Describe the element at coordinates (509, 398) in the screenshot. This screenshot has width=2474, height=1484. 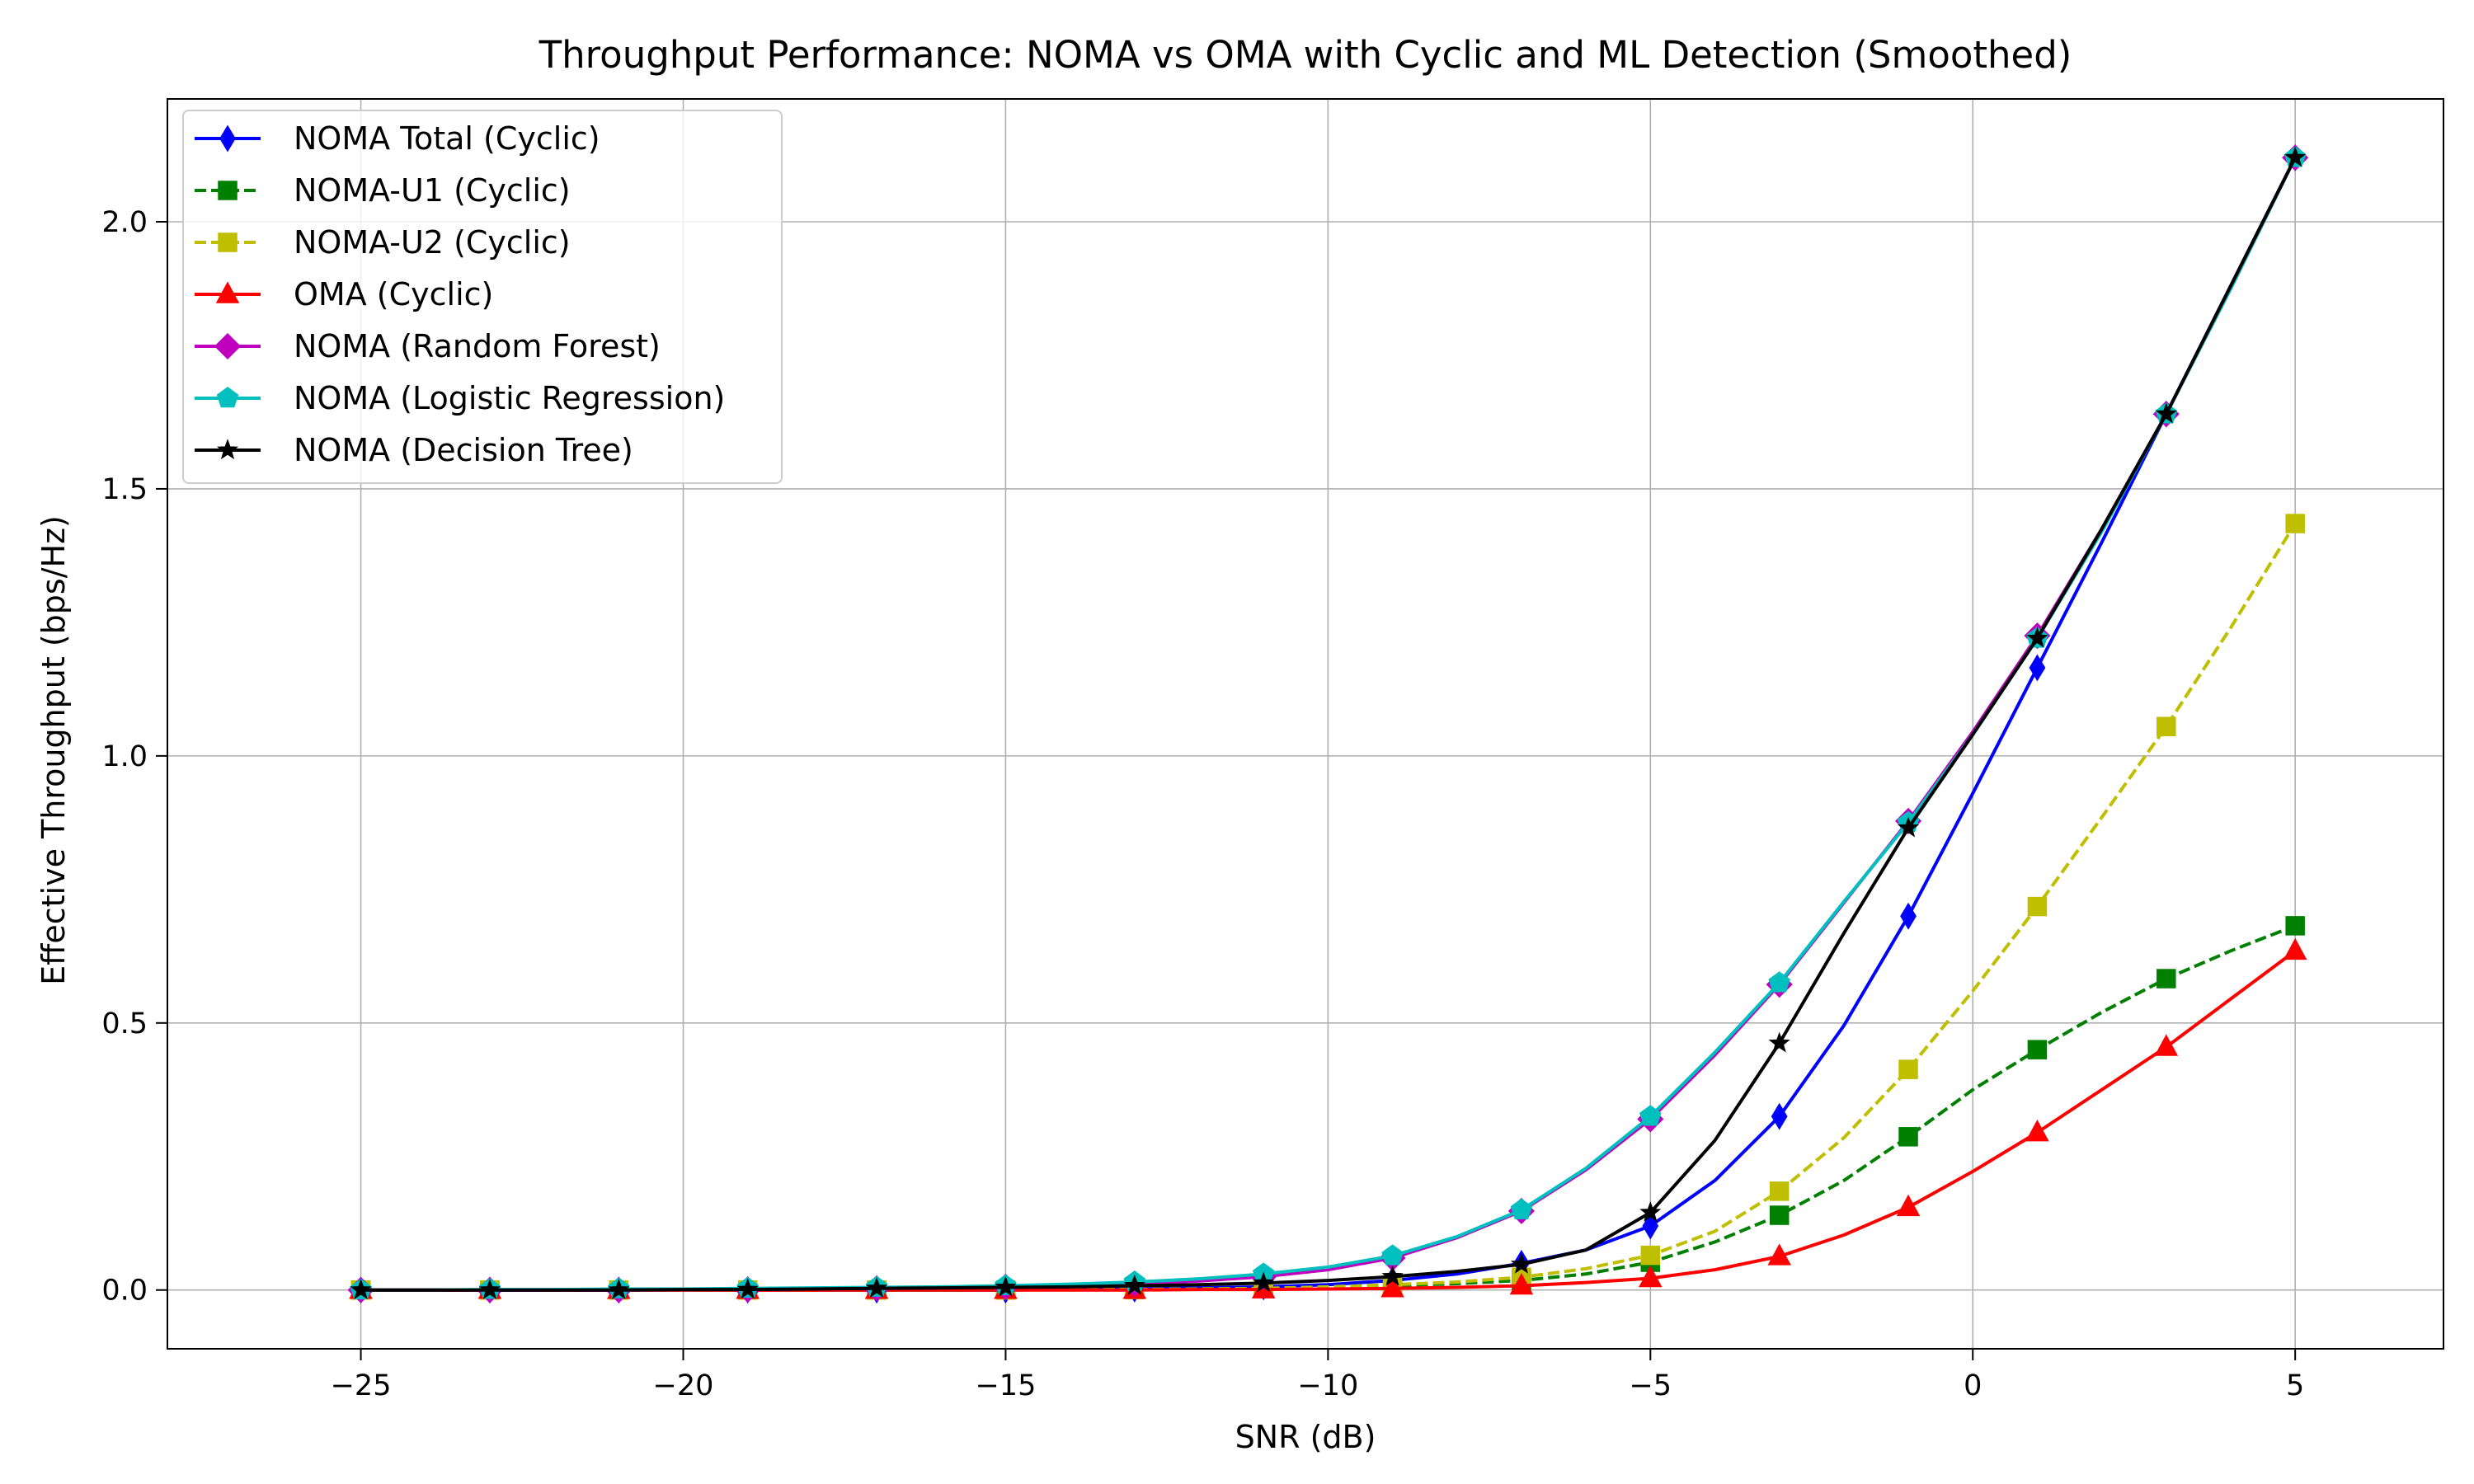
I see `legend-label: NOMA (Logistic Regression)` at that location.